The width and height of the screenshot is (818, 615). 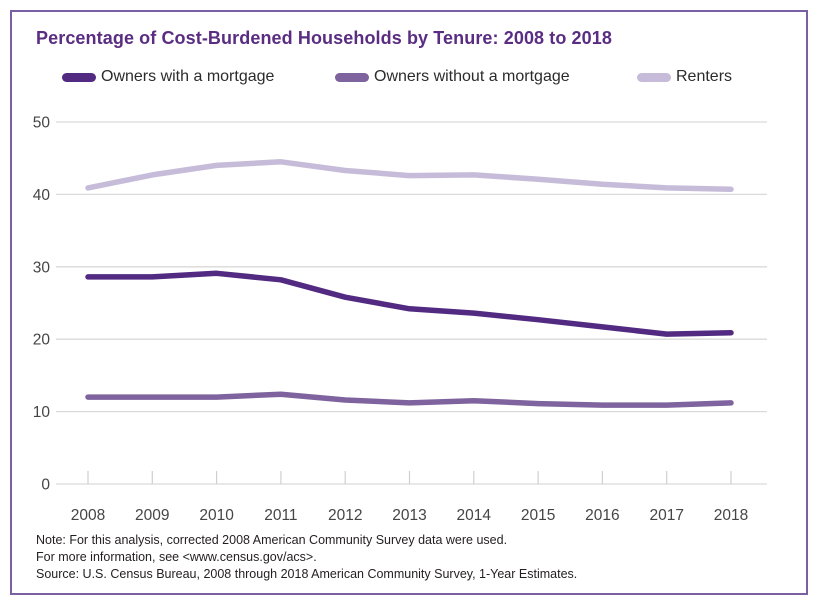 I want to click on y-axis-tick-label: 40, so click(x=42, y=195).